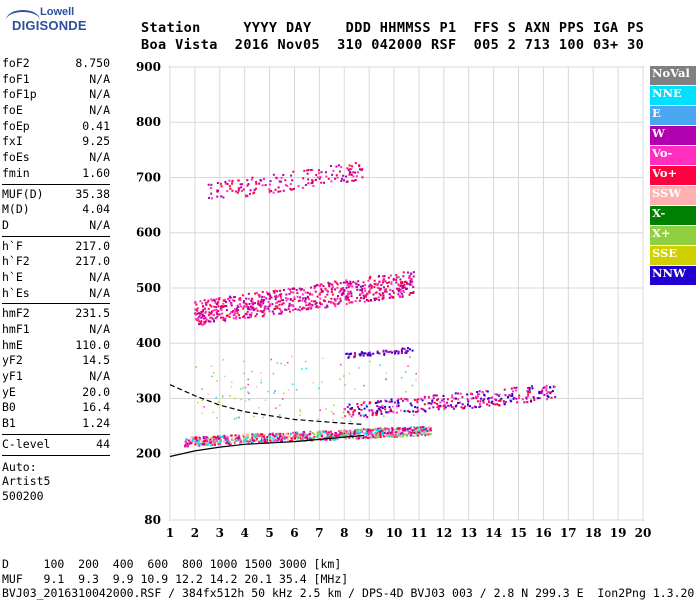  I want to click on param-row: foF1p N/A, so click(56, 95).